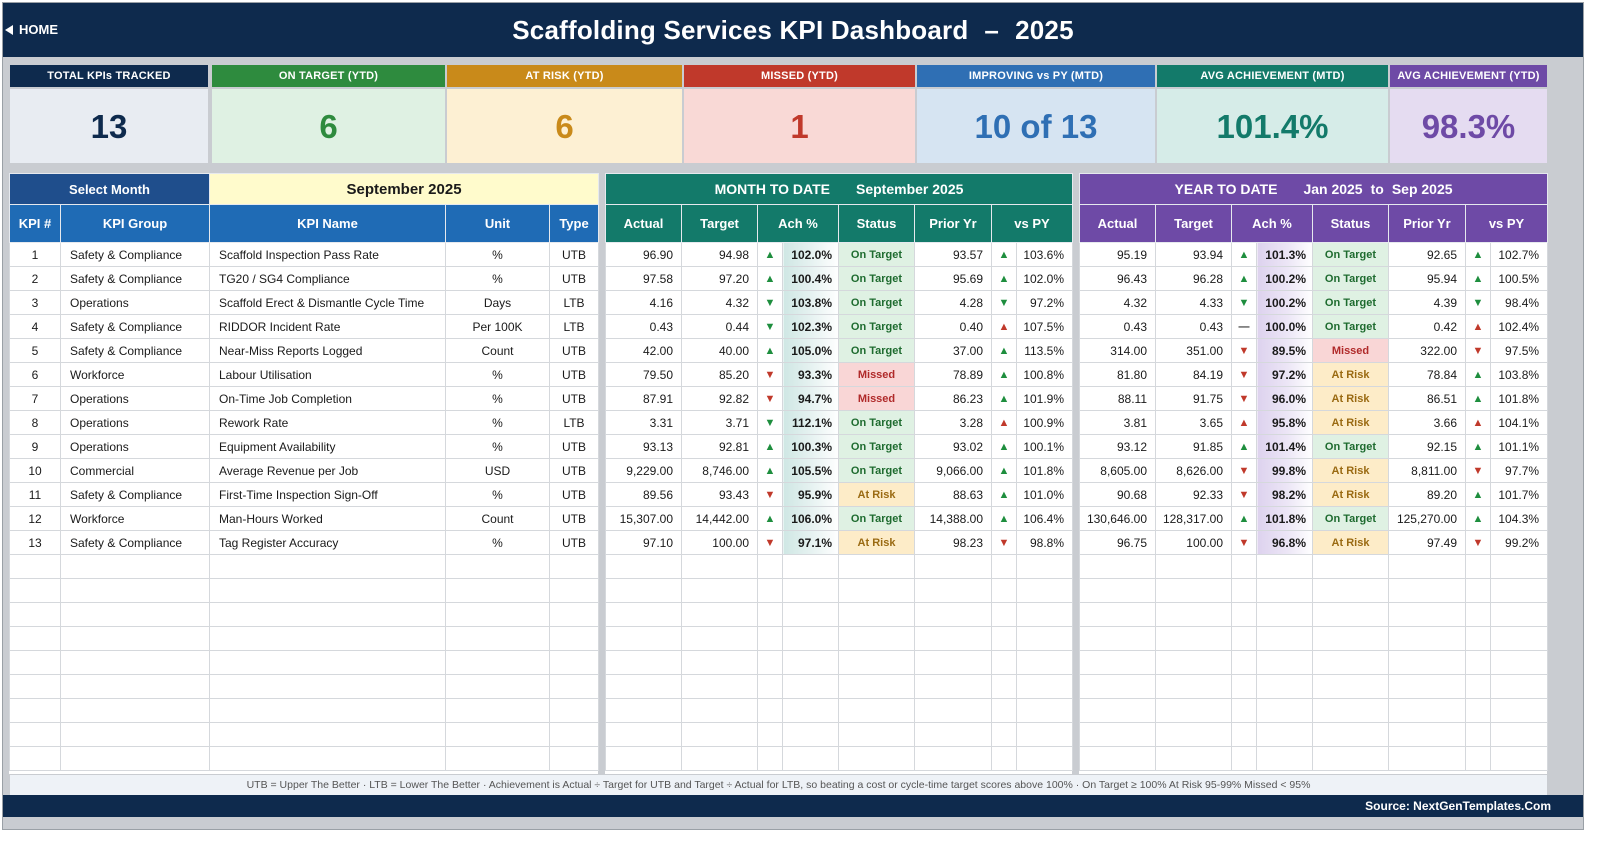  I want to click on column-header: Prior Yr, so click(953, 223).